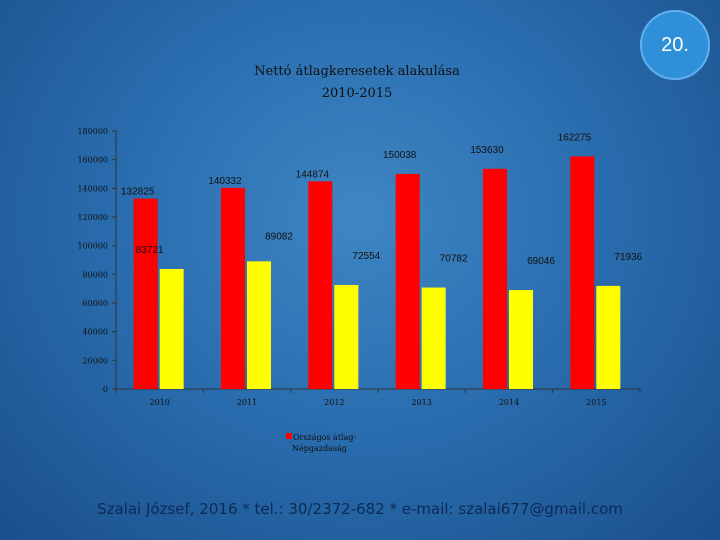  Describe the element at coordinates (92, 188) in the screenshot. I see `y-tick-label: 140000` at that location.